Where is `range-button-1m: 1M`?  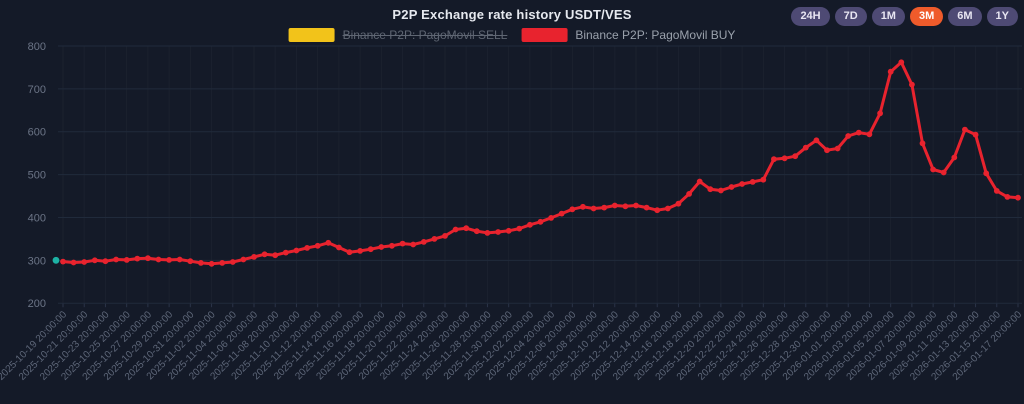 range-button-1m: 1M is located at coordinates (888, 16).